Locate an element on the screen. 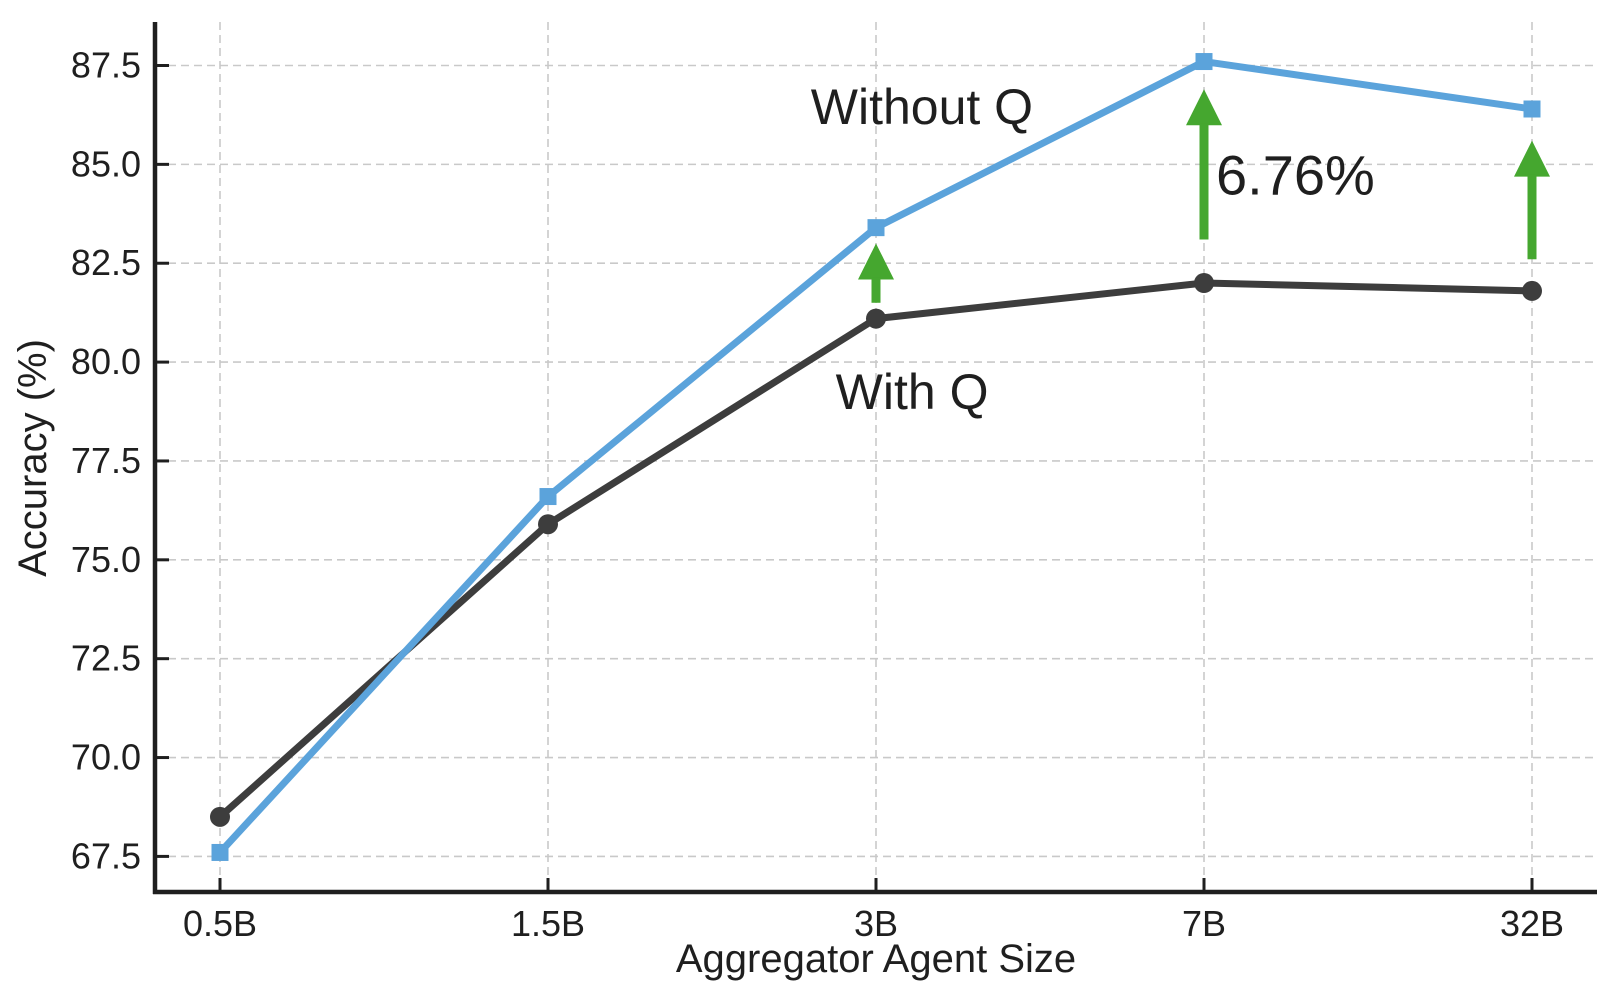 This screenshot has height=1006, width=1617. x-tick-label: 32B is located at coordinates (1532, 923).